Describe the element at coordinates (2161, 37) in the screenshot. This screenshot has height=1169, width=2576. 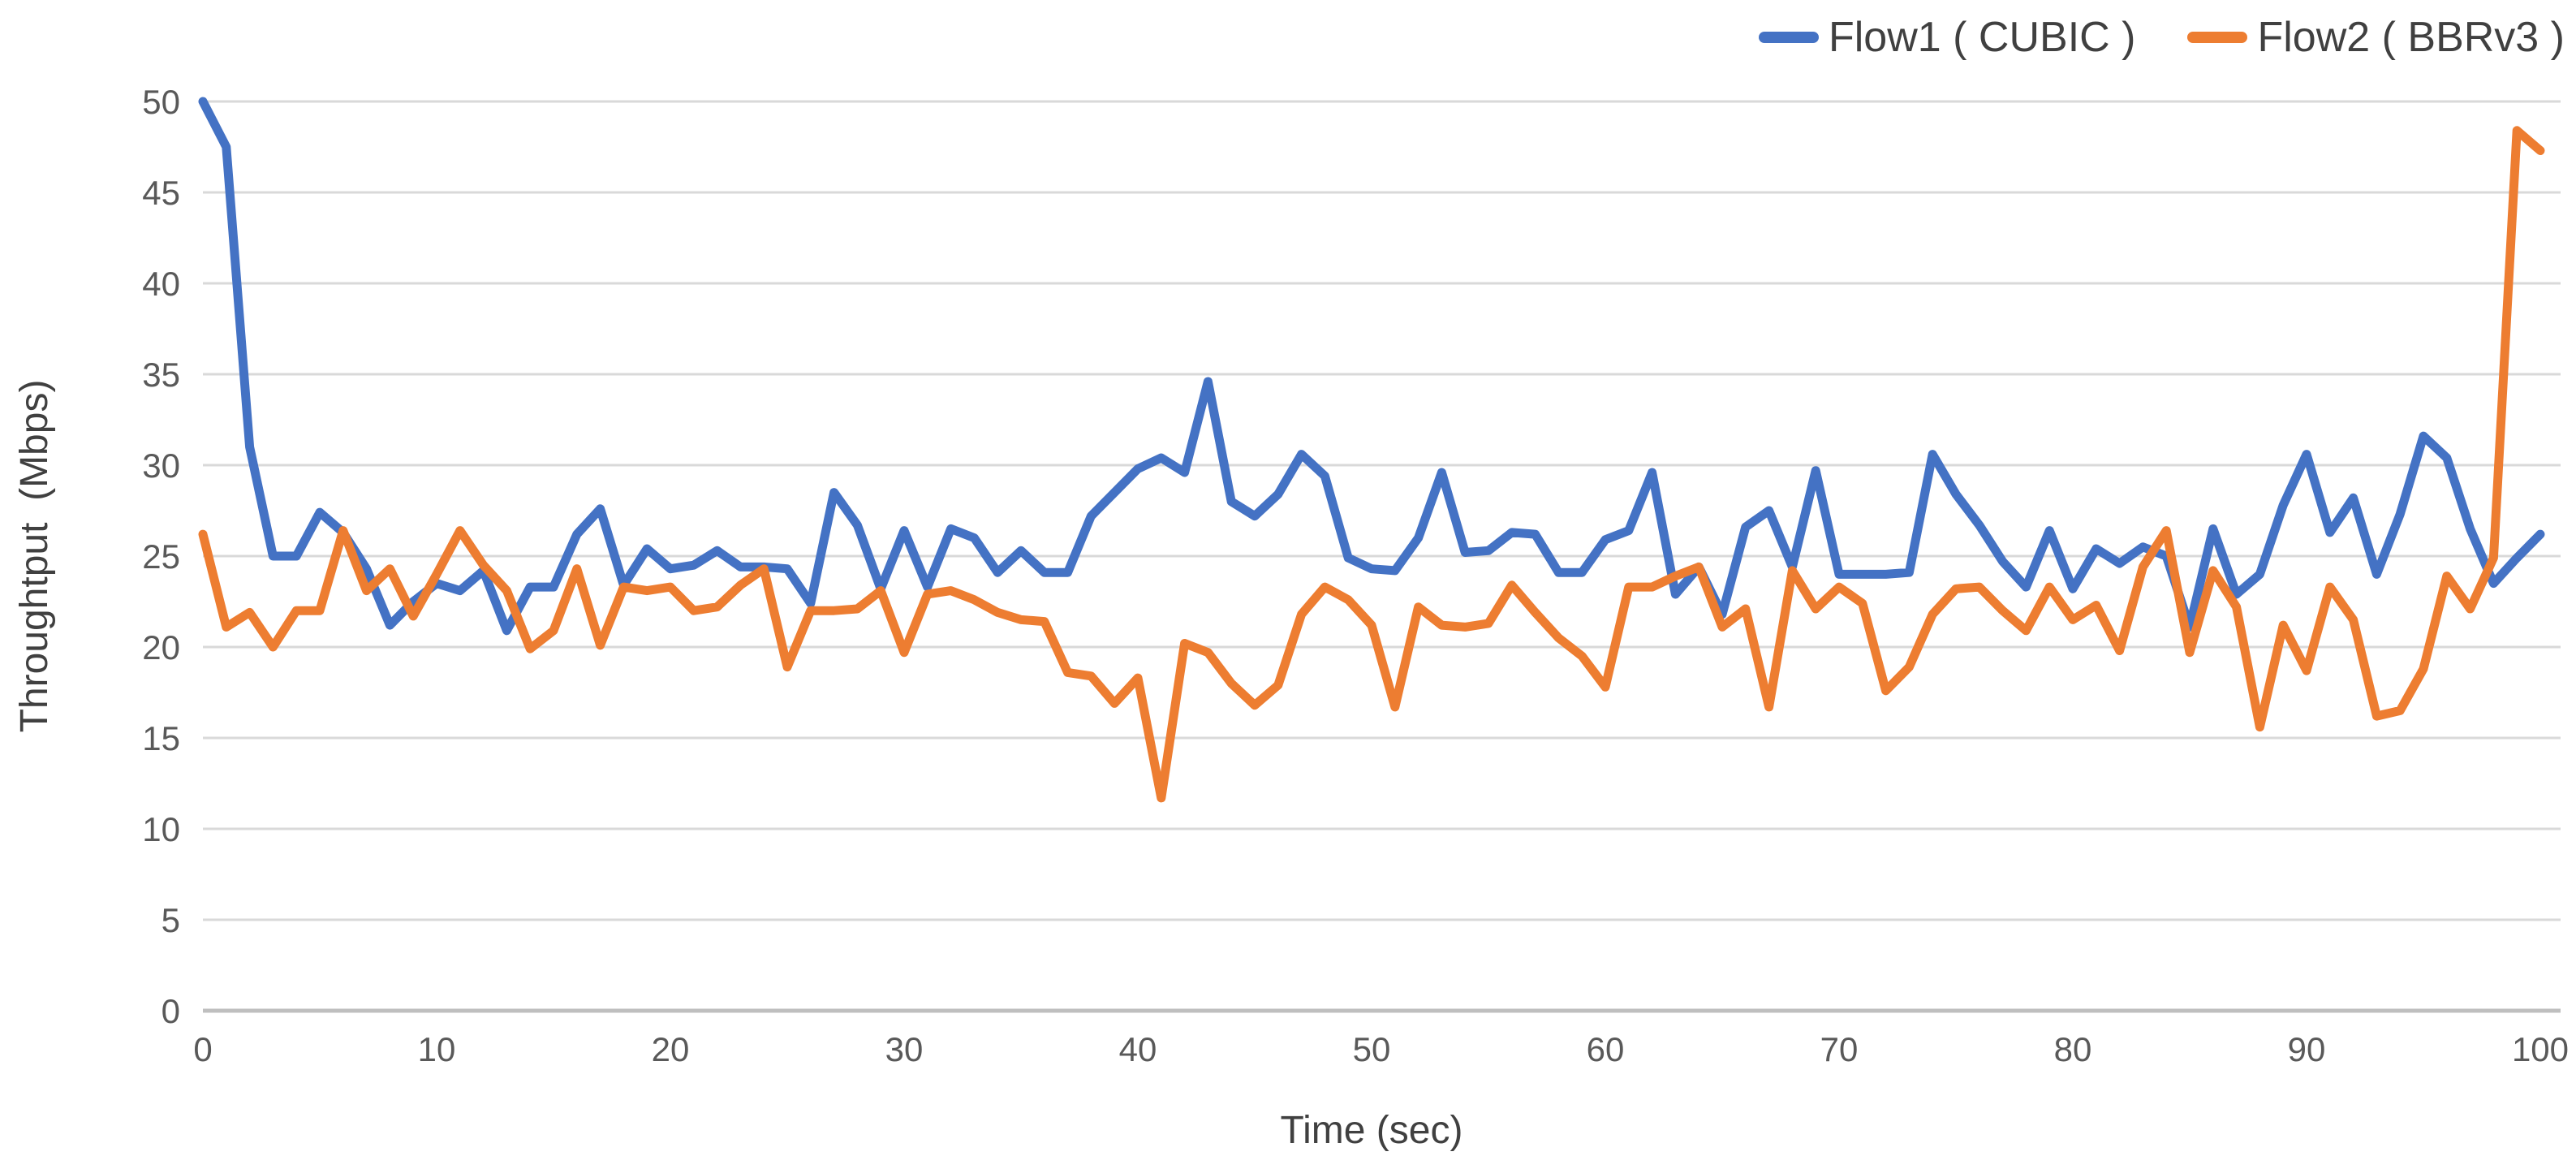
I see `chart-legend: Flow1 ( CUBIC ) Flow2 ( BBRv3 )` at that location.